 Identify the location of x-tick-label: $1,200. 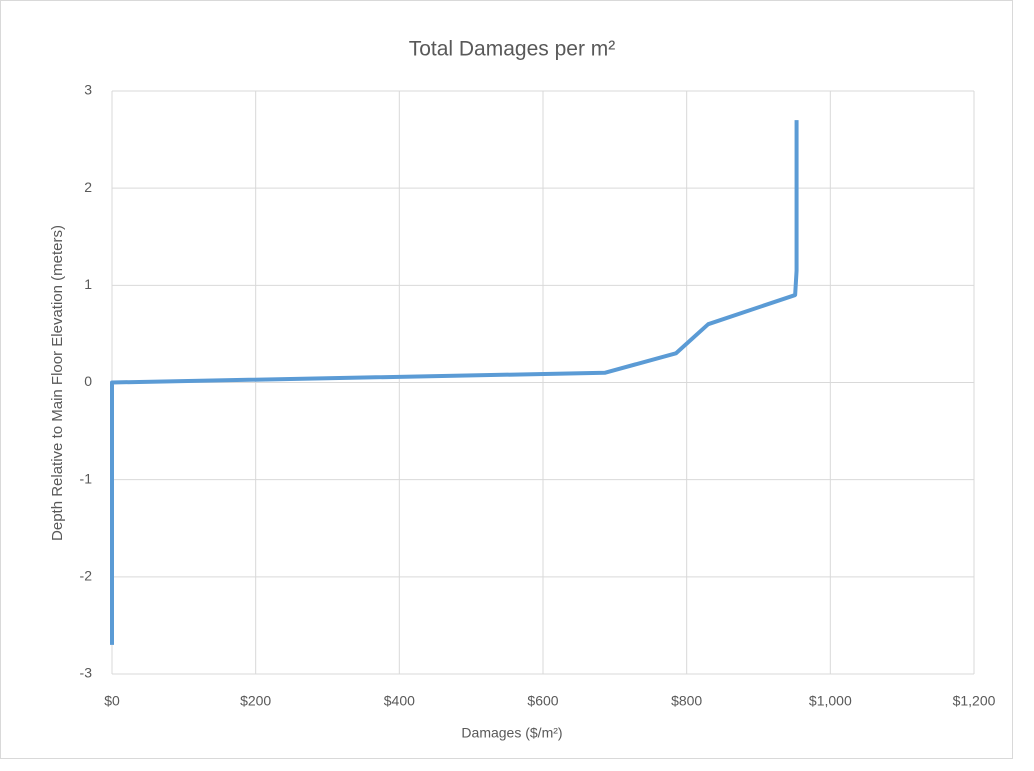
(974, 701).